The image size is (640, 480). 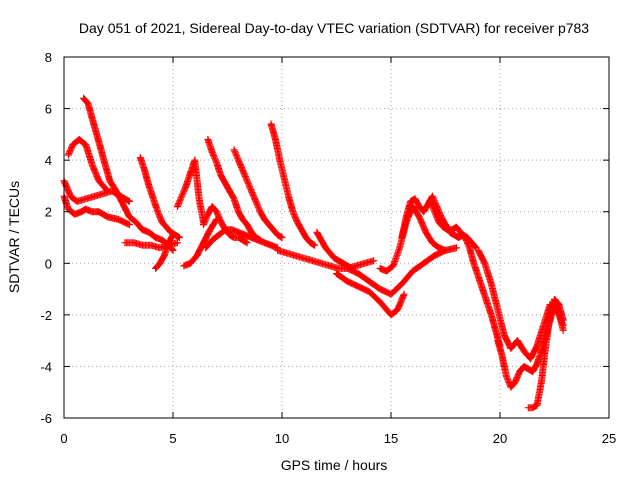 I want to click on x-axis-label: GPS time / hours, so click(x=334, y=465).